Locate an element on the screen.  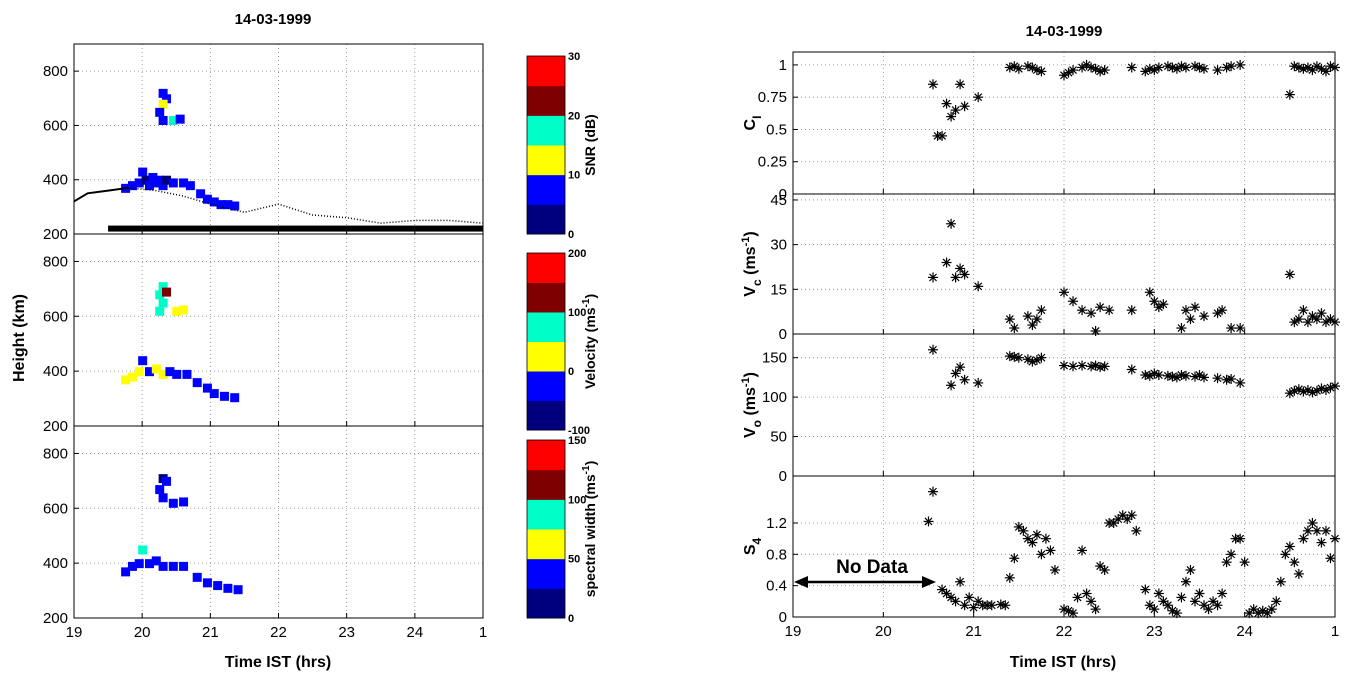
colorbar-3: 0 50 100 150 spectral width (ms-1) is located at coordinates (562, 530).